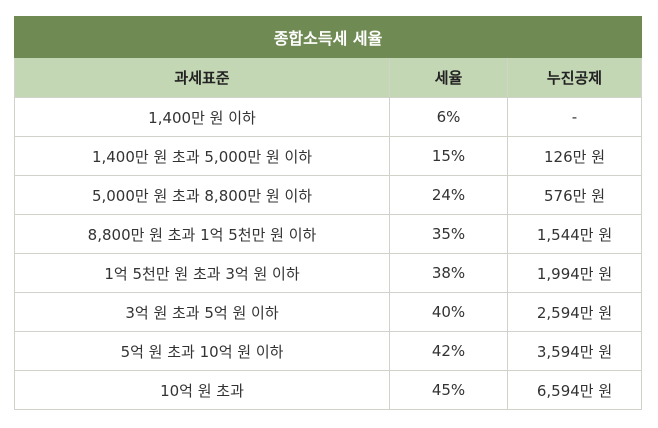 The height and width of the screenshot is (428, 658). Describe the element at coordinates (448, 195) in the screenshot. I see `rate-cell: 24%` at that location.